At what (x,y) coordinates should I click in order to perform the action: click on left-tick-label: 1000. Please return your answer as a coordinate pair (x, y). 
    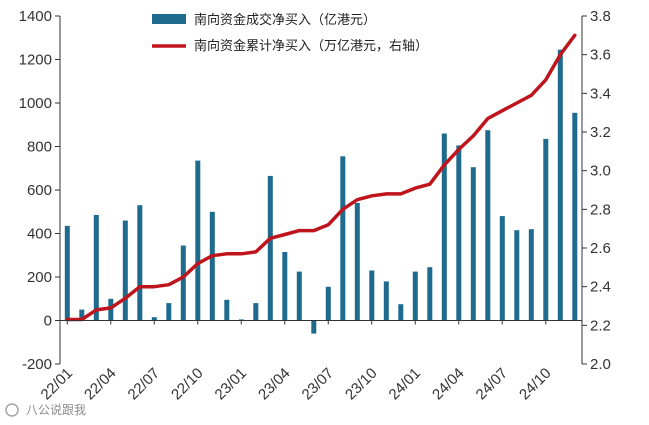
    Looking at the image, I should click on (35, 103).